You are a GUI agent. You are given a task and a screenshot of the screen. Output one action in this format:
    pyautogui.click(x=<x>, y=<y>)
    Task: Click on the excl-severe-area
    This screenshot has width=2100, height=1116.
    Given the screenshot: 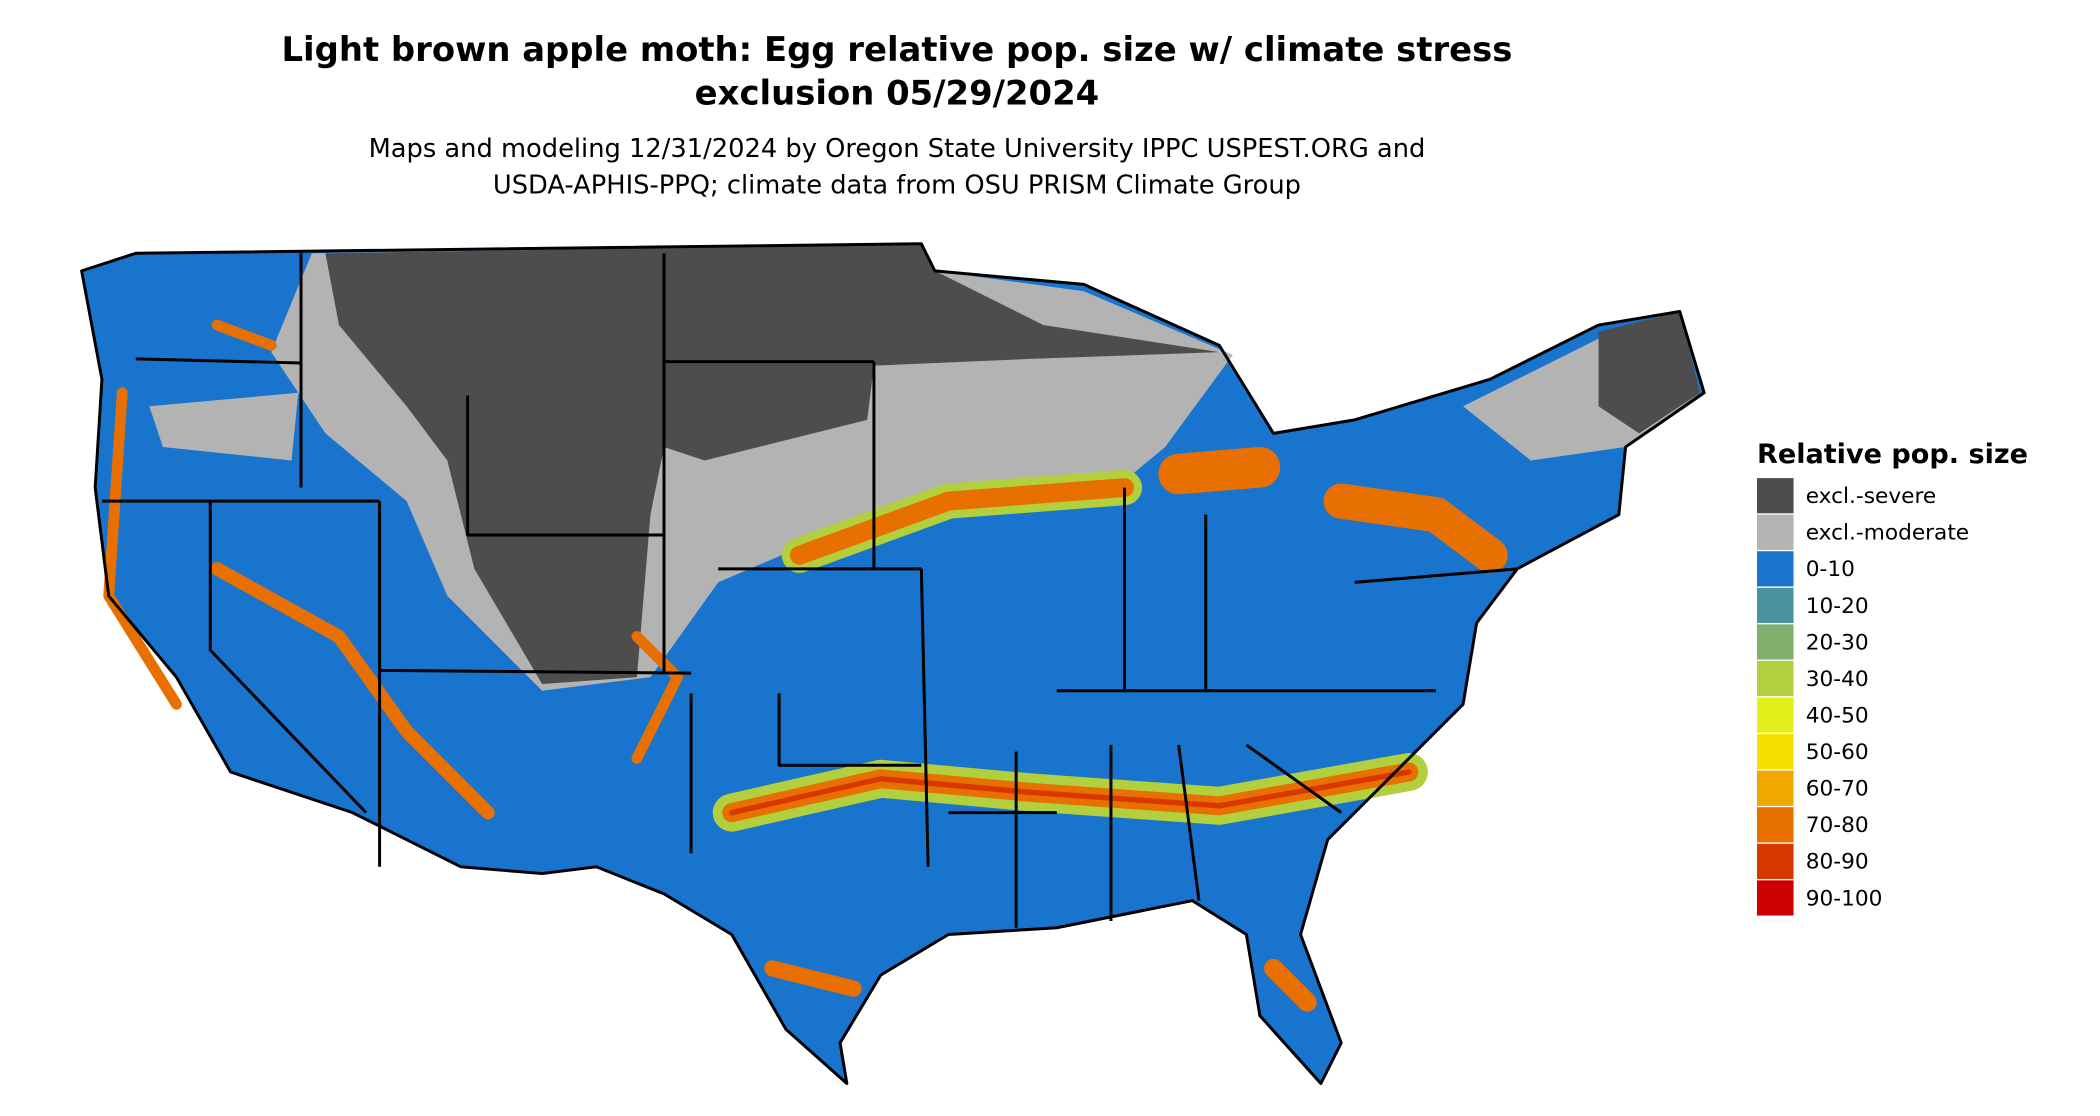 What is the action you would take?
    pyautogui.click(x=1649, y=372)
    